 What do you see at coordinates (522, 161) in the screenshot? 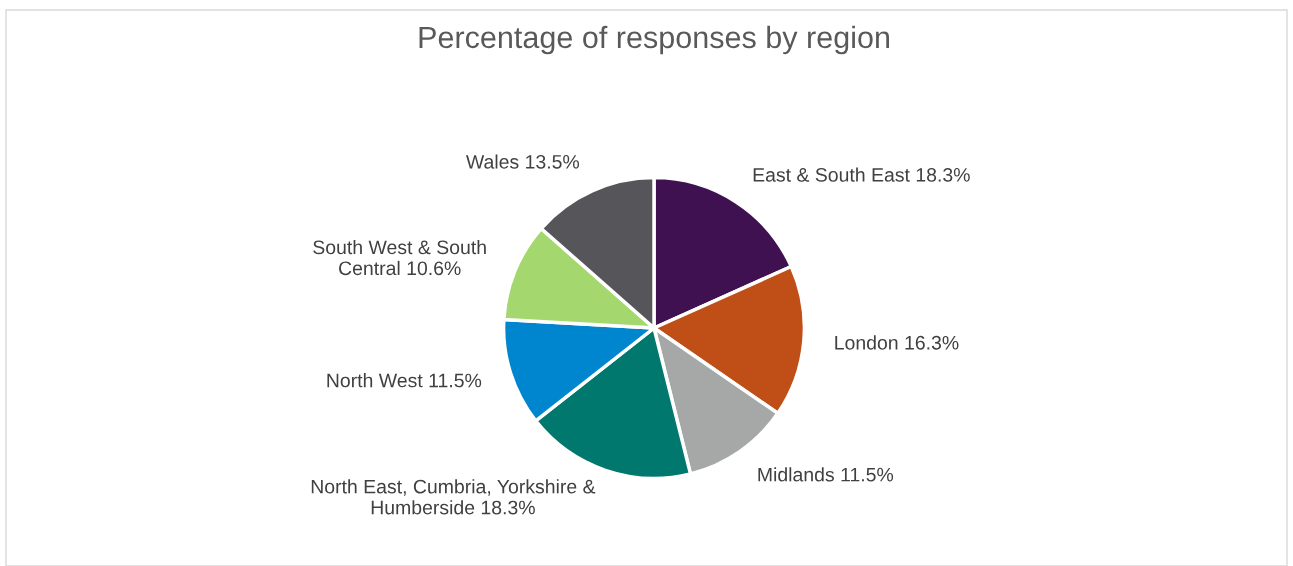
I see `slice-label: Wales 13.5%` at bounding box center [522, 161].